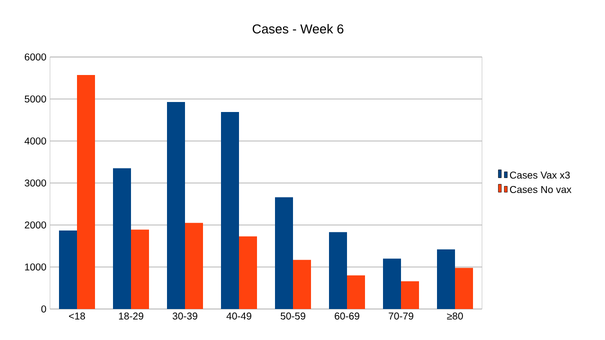 The height and width of the screenshot is (340, 605). I want to click on chart-title: Cases - Week 6, so click(298, 29).